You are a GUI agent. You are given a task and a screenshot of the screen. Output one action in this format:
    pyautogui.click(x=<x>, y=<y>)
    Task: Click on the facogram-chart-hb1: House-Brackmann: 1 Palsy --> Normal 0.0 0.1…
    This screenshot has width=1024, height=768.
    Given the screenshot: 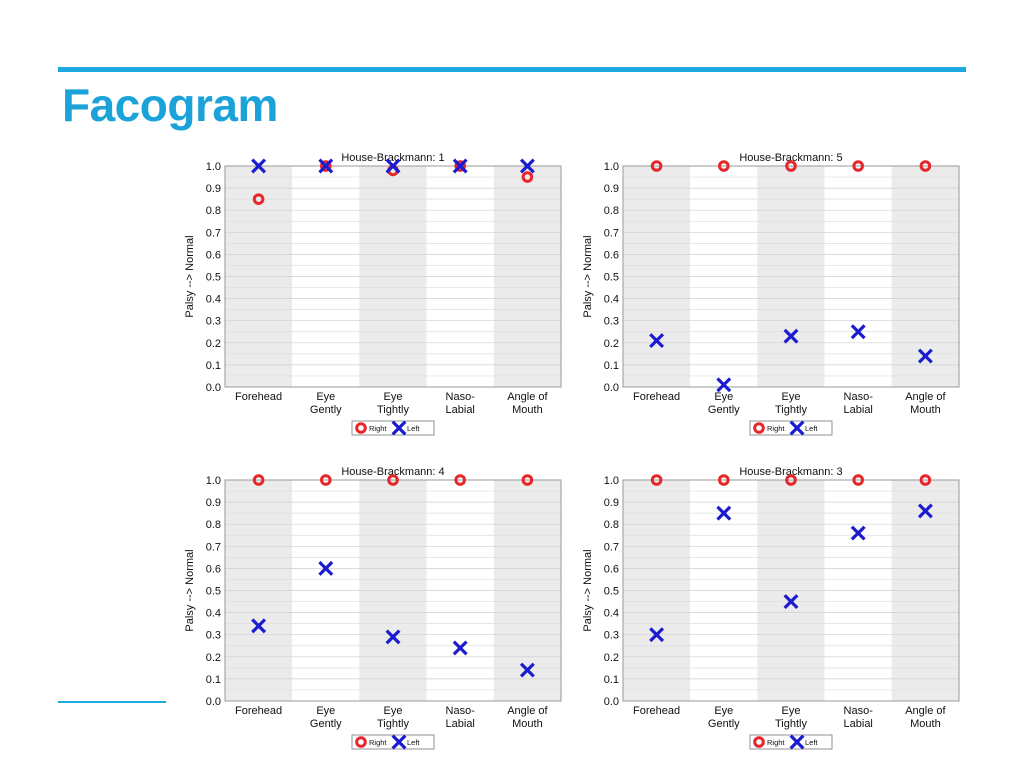 What is the action you would take?
    pyautogui.click(x=373, y=294)
    